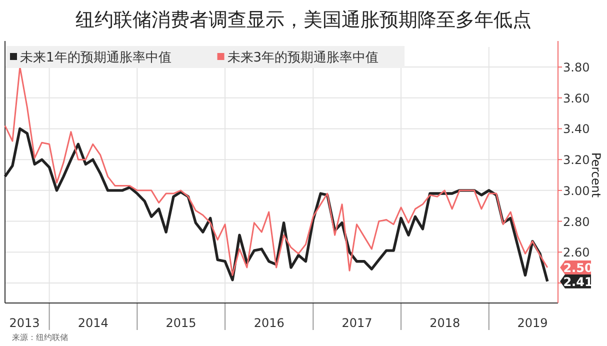 The height and width of the screenshot is (346, 607). Describe the element at coordinates (269, 323) in the screenshot. I see `x-tick-label: 2016` at that location.